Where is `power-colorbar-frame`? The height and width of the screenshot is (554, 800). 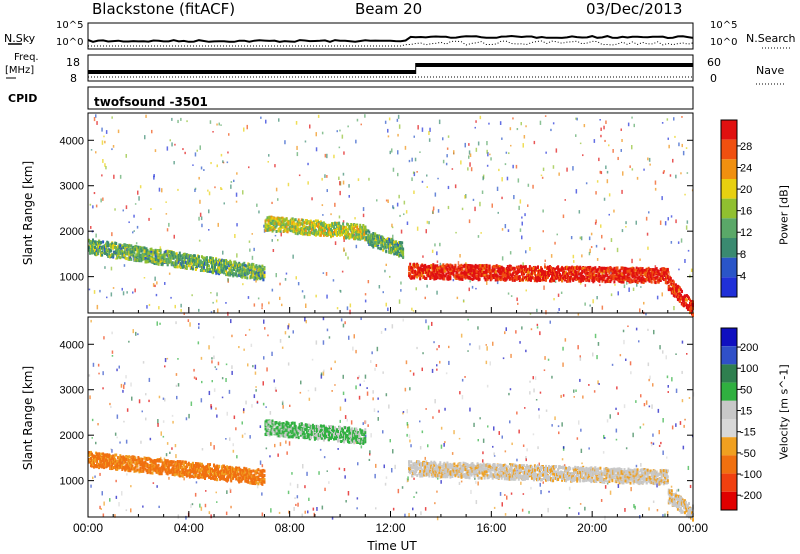 power-colorbar-frame is located at coordinates (729, 208).